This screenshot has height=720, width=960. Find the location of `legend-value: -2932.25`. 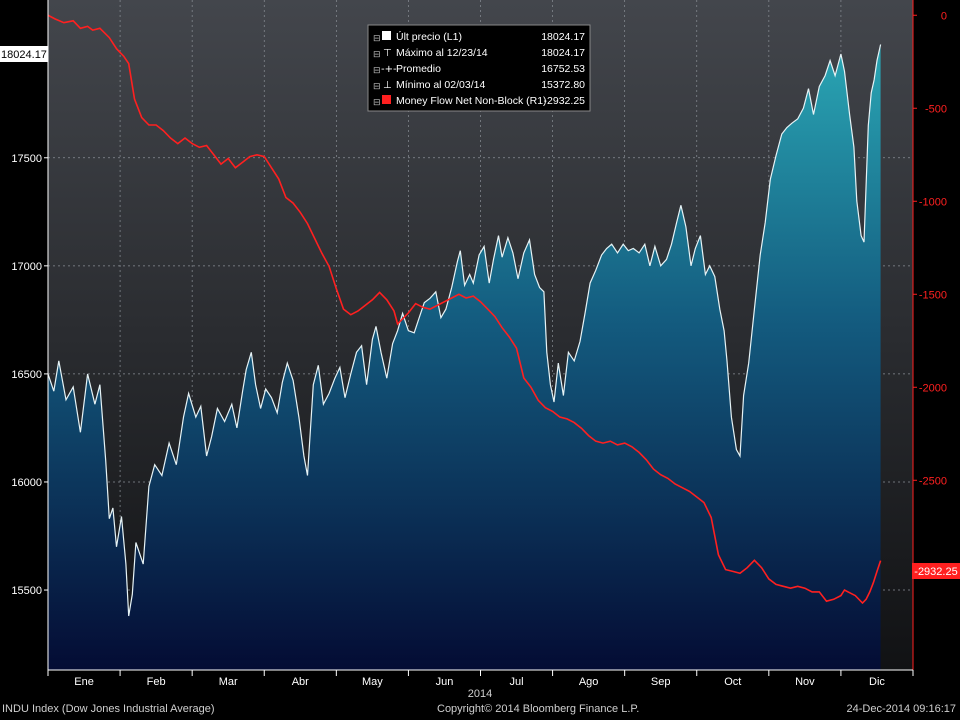

legend-value: -2932.25 is located at coordinates (565, 101).